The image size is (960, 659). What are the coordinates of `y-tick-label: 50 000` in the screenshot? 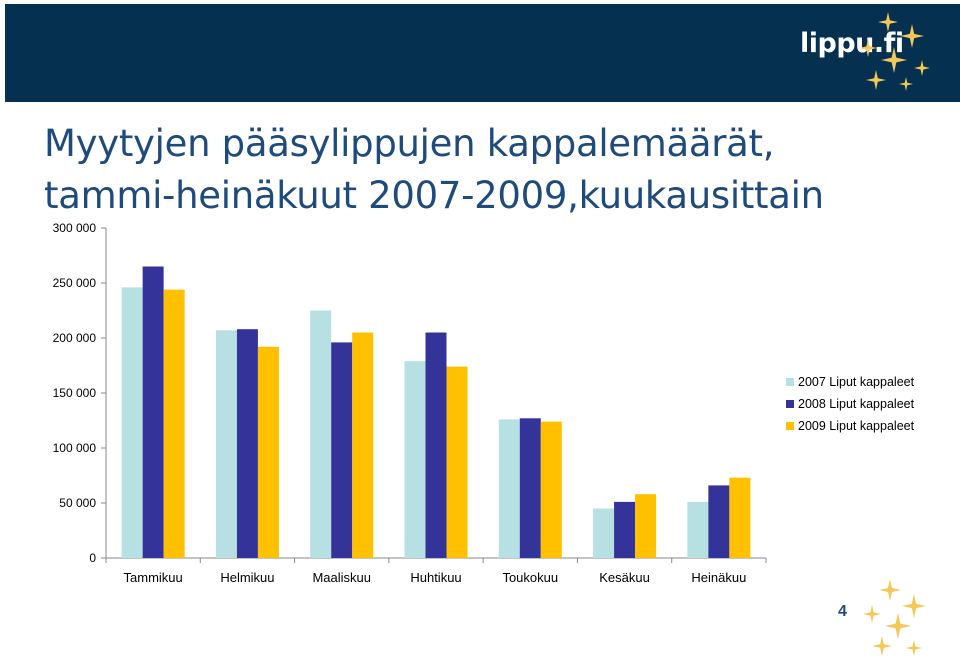 It's located at (77, 503).